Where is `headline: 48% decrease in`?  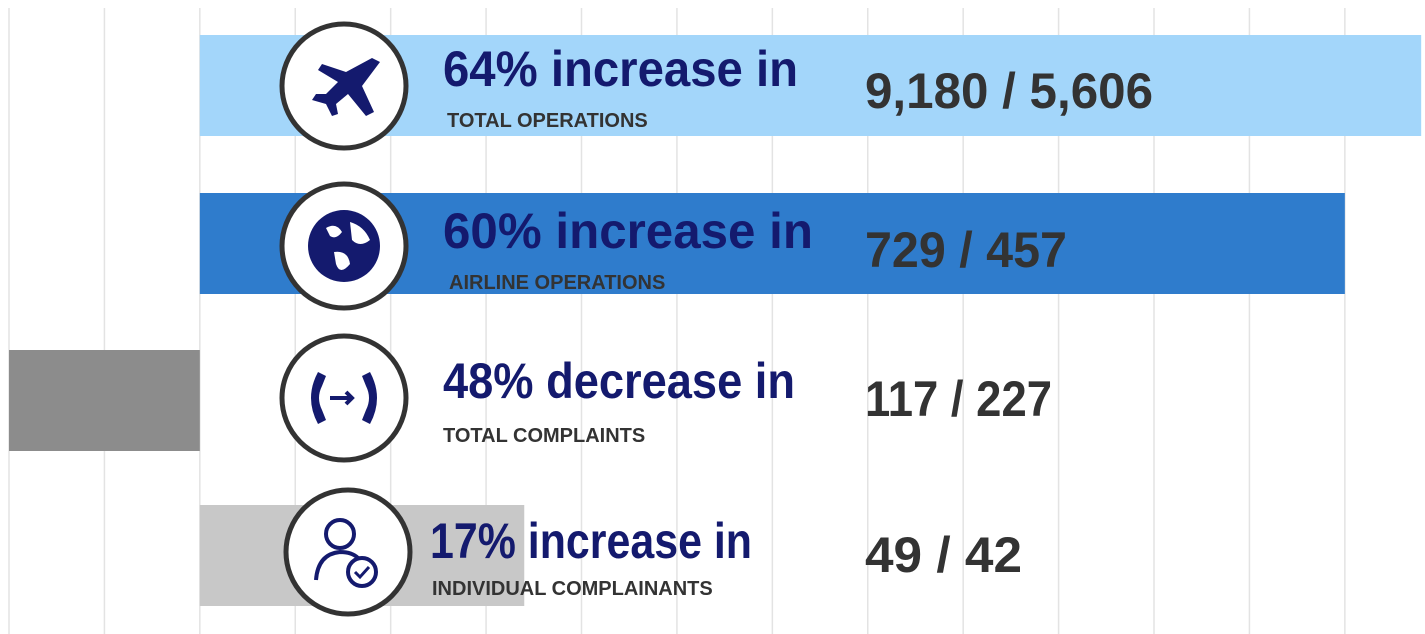
headline: 48% decrease in is located at coordinates (619, 381).